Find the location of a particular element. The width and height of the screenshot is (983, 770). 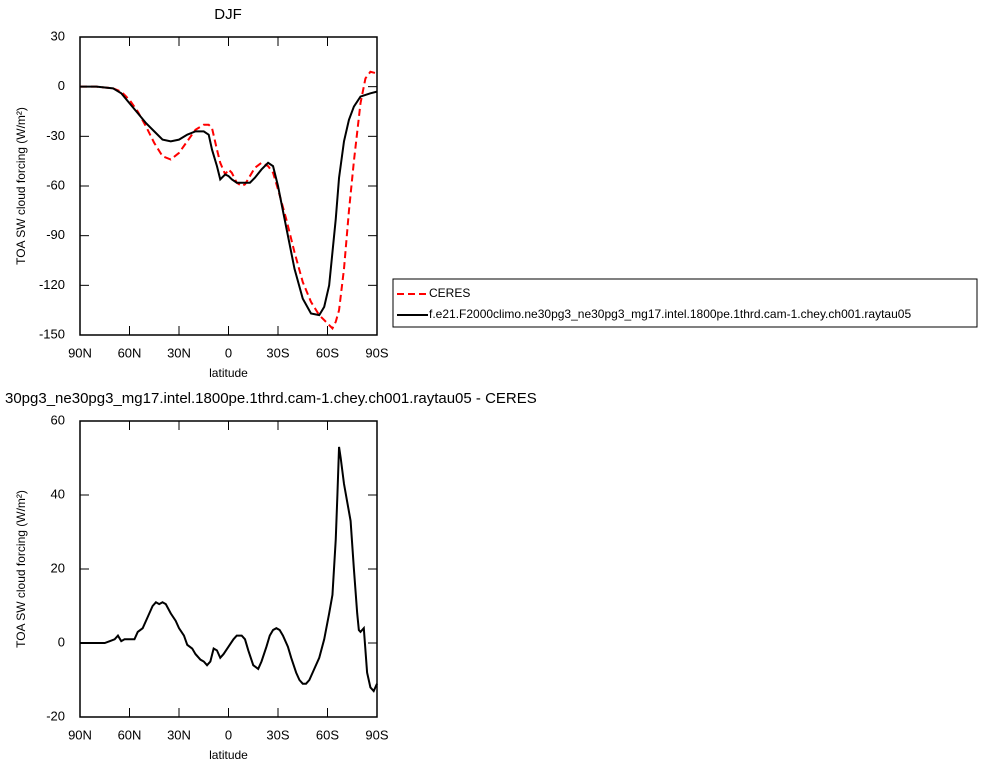

y-tick-label: 30 is located at coordinates (58, 35).